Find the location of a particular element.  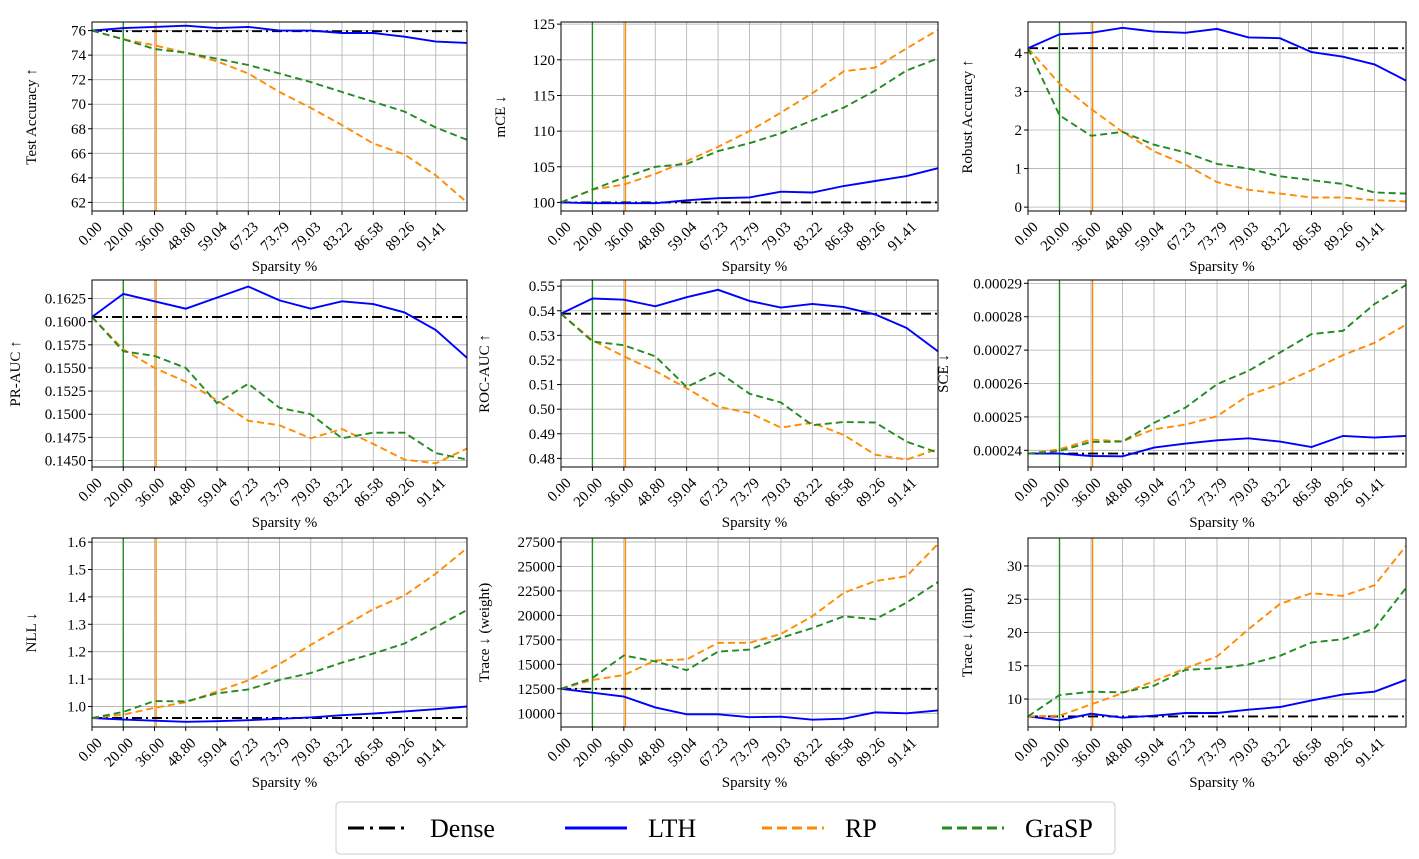

y-tick-label: 0.55 is located at coordinates (542, 287).